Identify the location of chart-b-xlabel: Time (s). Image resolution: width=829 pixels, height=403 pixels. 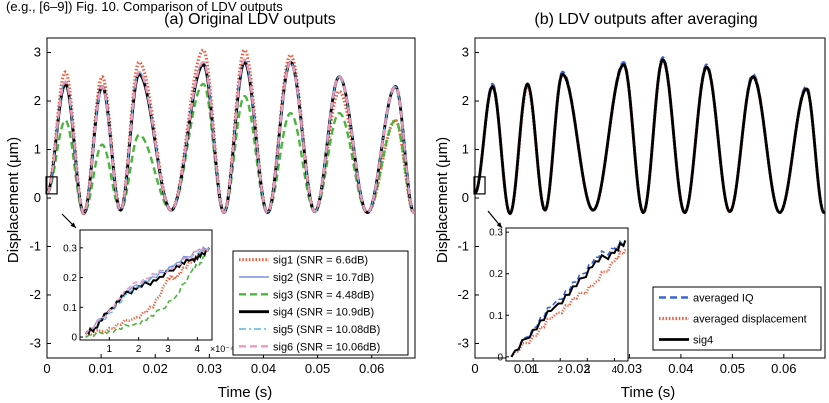
(648, 392).